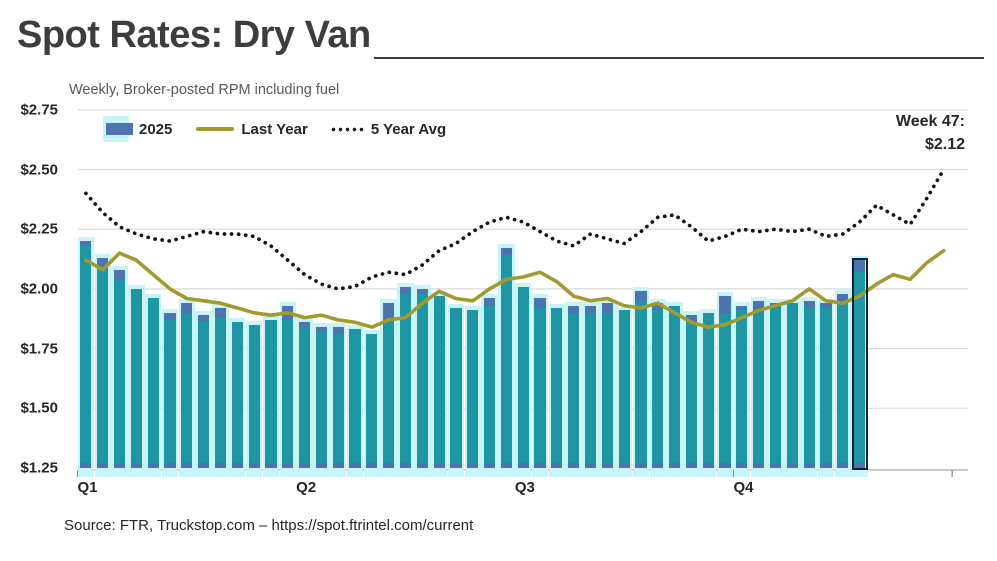  Describe the element at coordinates (137, 129) in the screenshot. I see `legend-item-2025: 2025` at that location.